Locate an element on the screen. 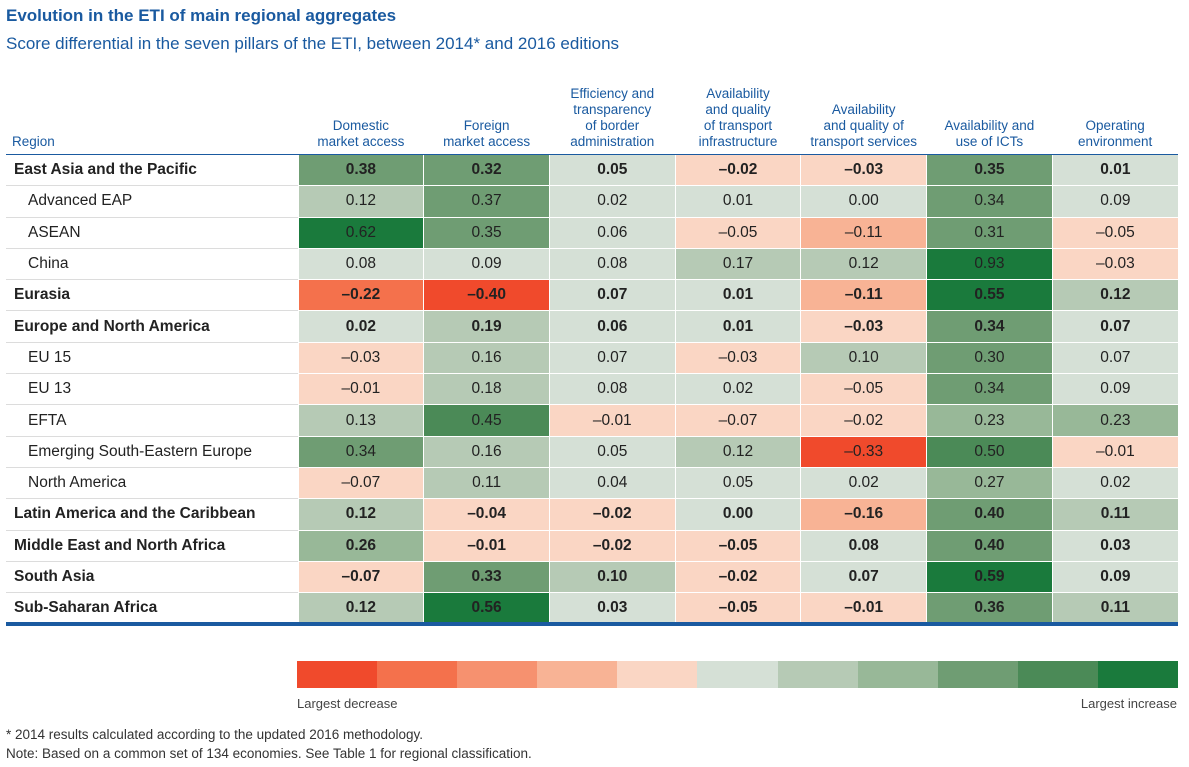 The height and width of the screenshot is (767, 1189). region-label: Eurasia is located at coordinates (152, 295).